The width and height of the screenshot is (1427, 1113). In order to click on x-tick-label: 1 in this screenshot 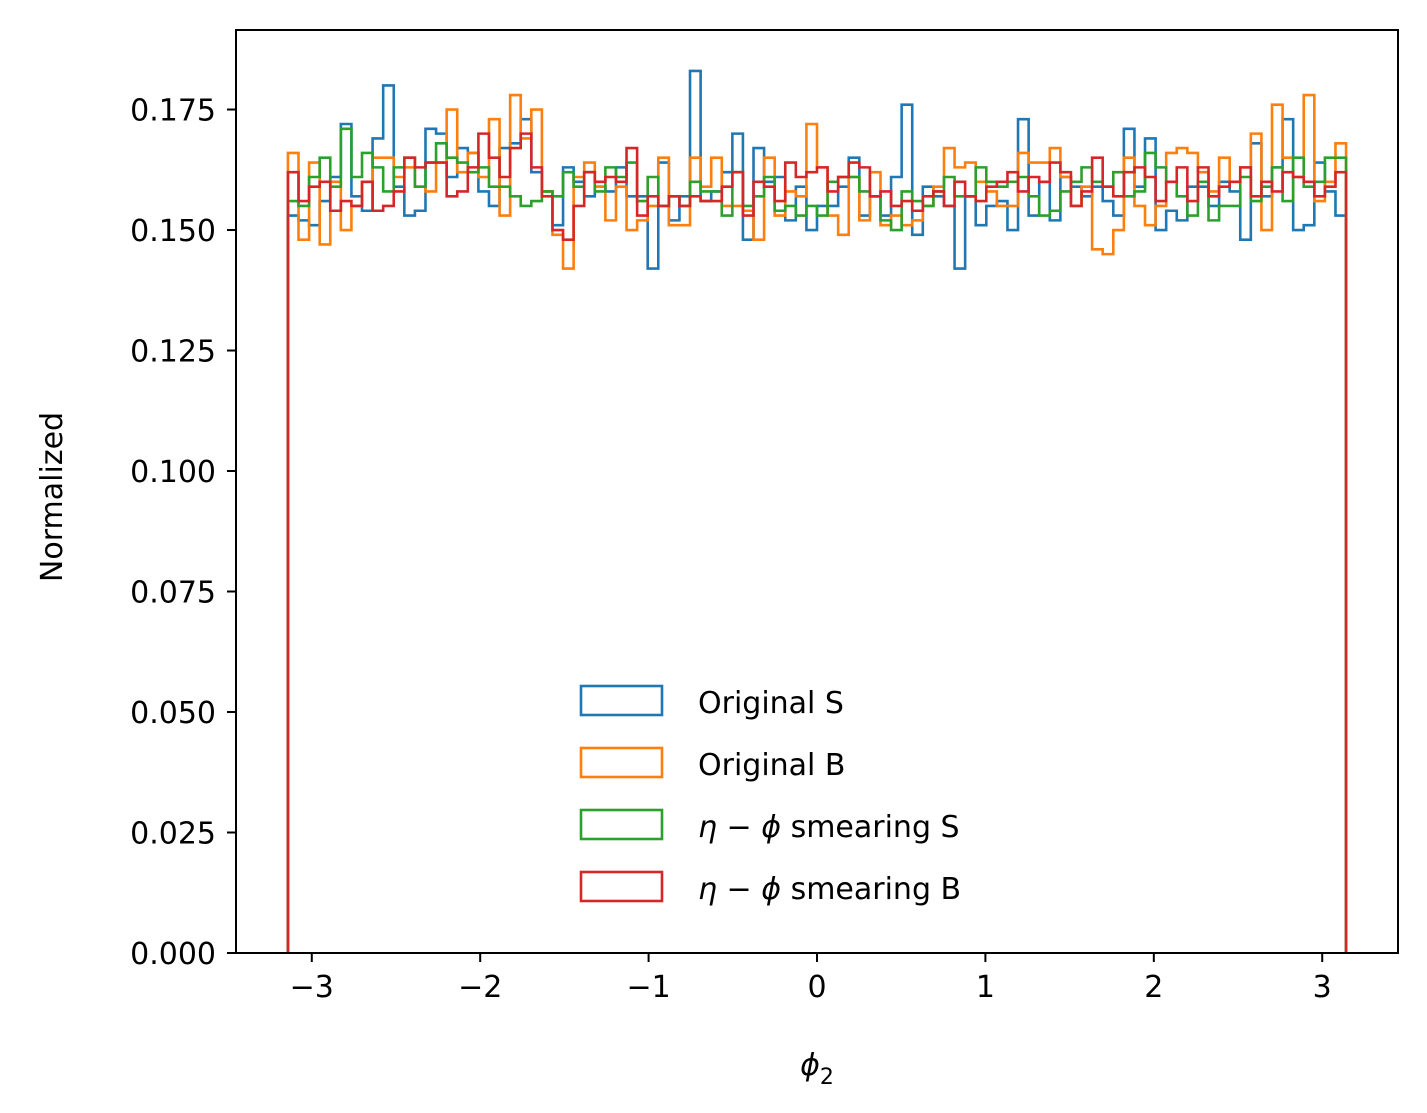, I will do `click(985, 987)`.